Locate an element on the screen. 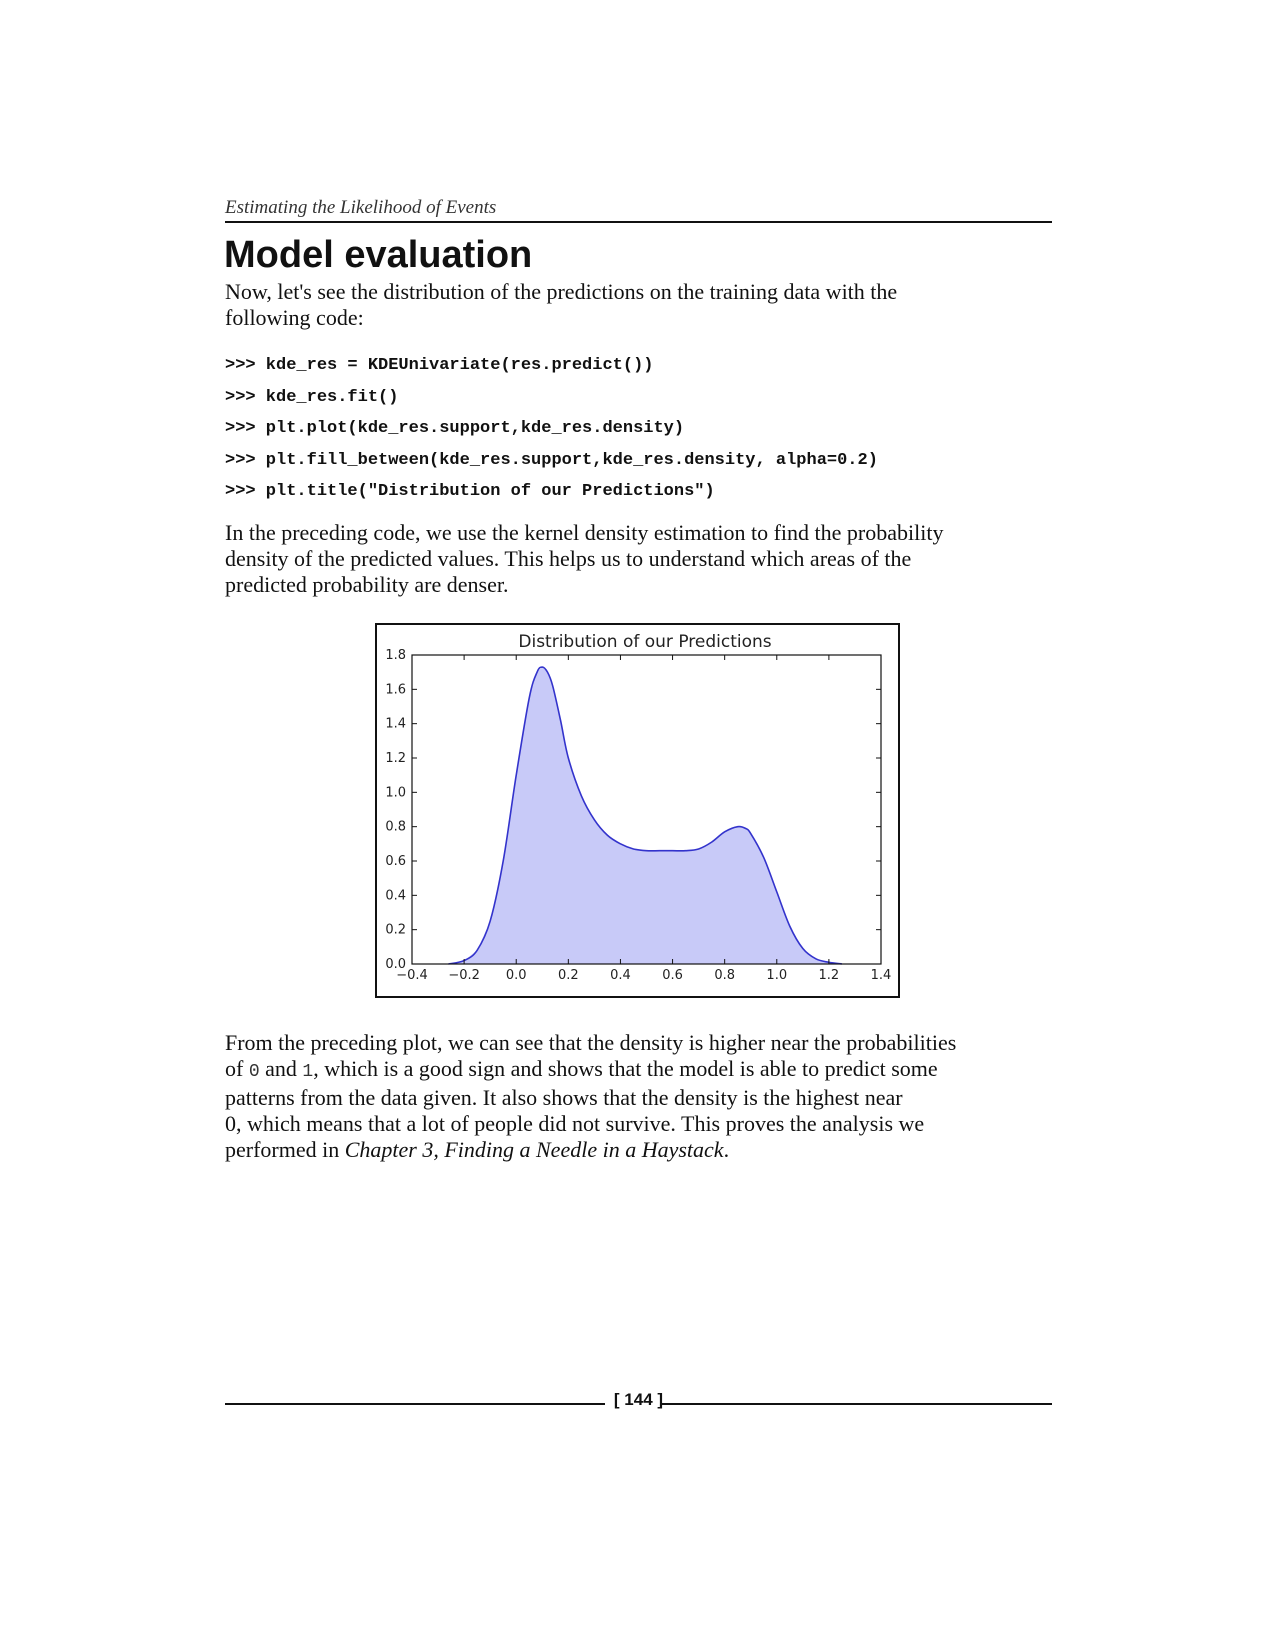 The width and height of the screenshot is (1275, 1650). plot-axes-frame is located at coordinates (646, 809).